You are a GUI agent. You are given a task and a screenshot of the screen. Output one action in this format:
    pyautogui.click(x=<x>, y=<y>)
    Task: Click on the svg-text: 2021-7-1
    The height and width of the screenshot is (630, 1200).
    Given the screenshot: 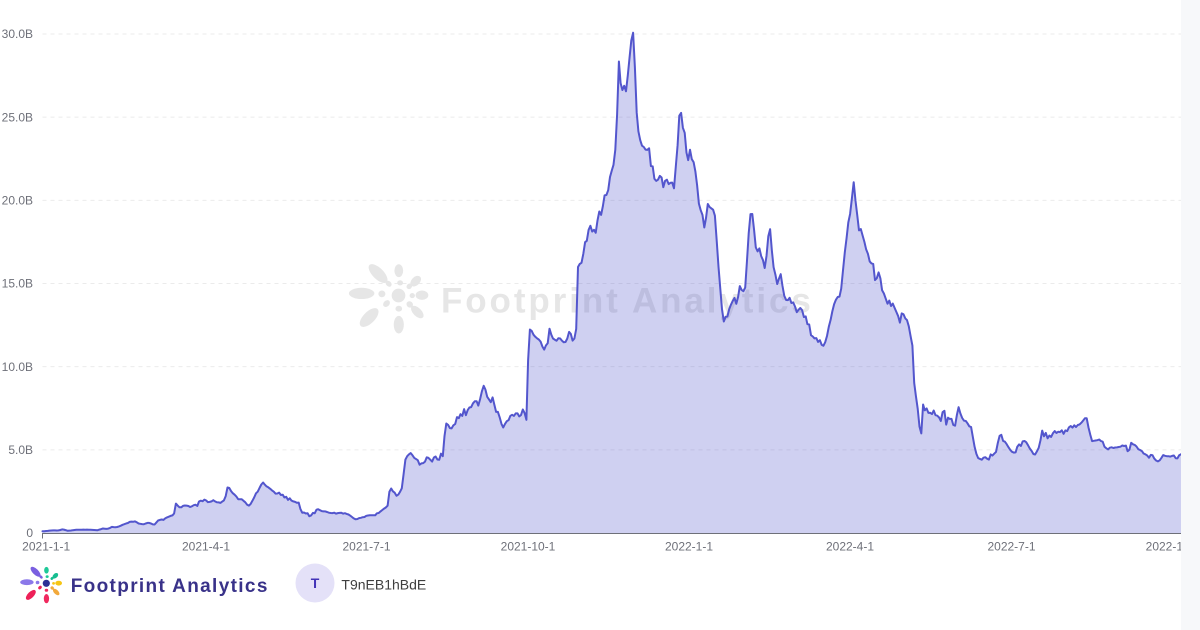 What is the action you would take?
    pyautogui.click(x=366, y=547)
    